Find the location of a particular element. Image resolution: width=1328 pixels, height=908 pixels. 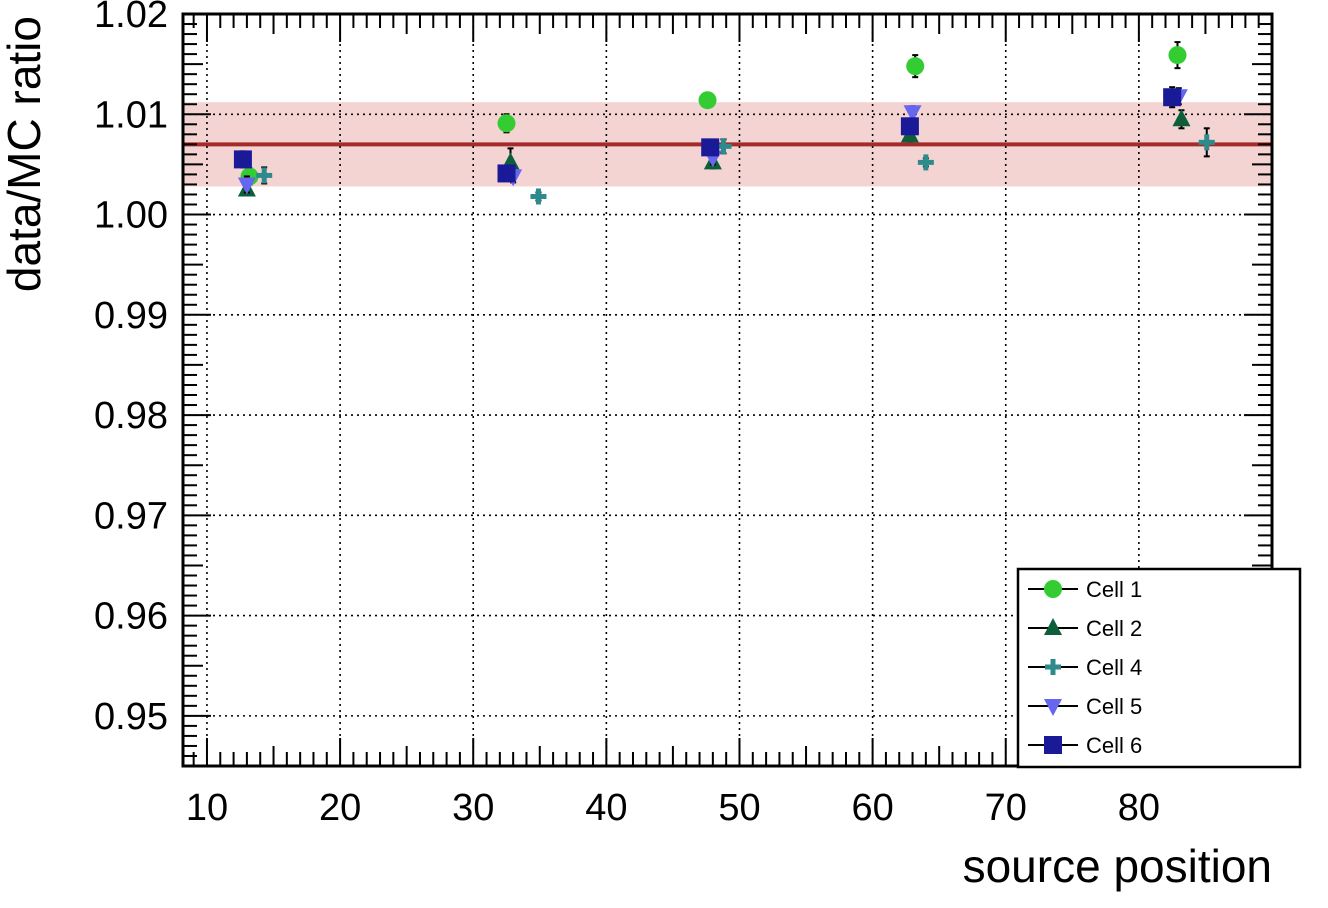

legend: Cell 1 Cell 2 Cell 4 Cell 5 Cell 6 is located at coordinates (1159, 668).